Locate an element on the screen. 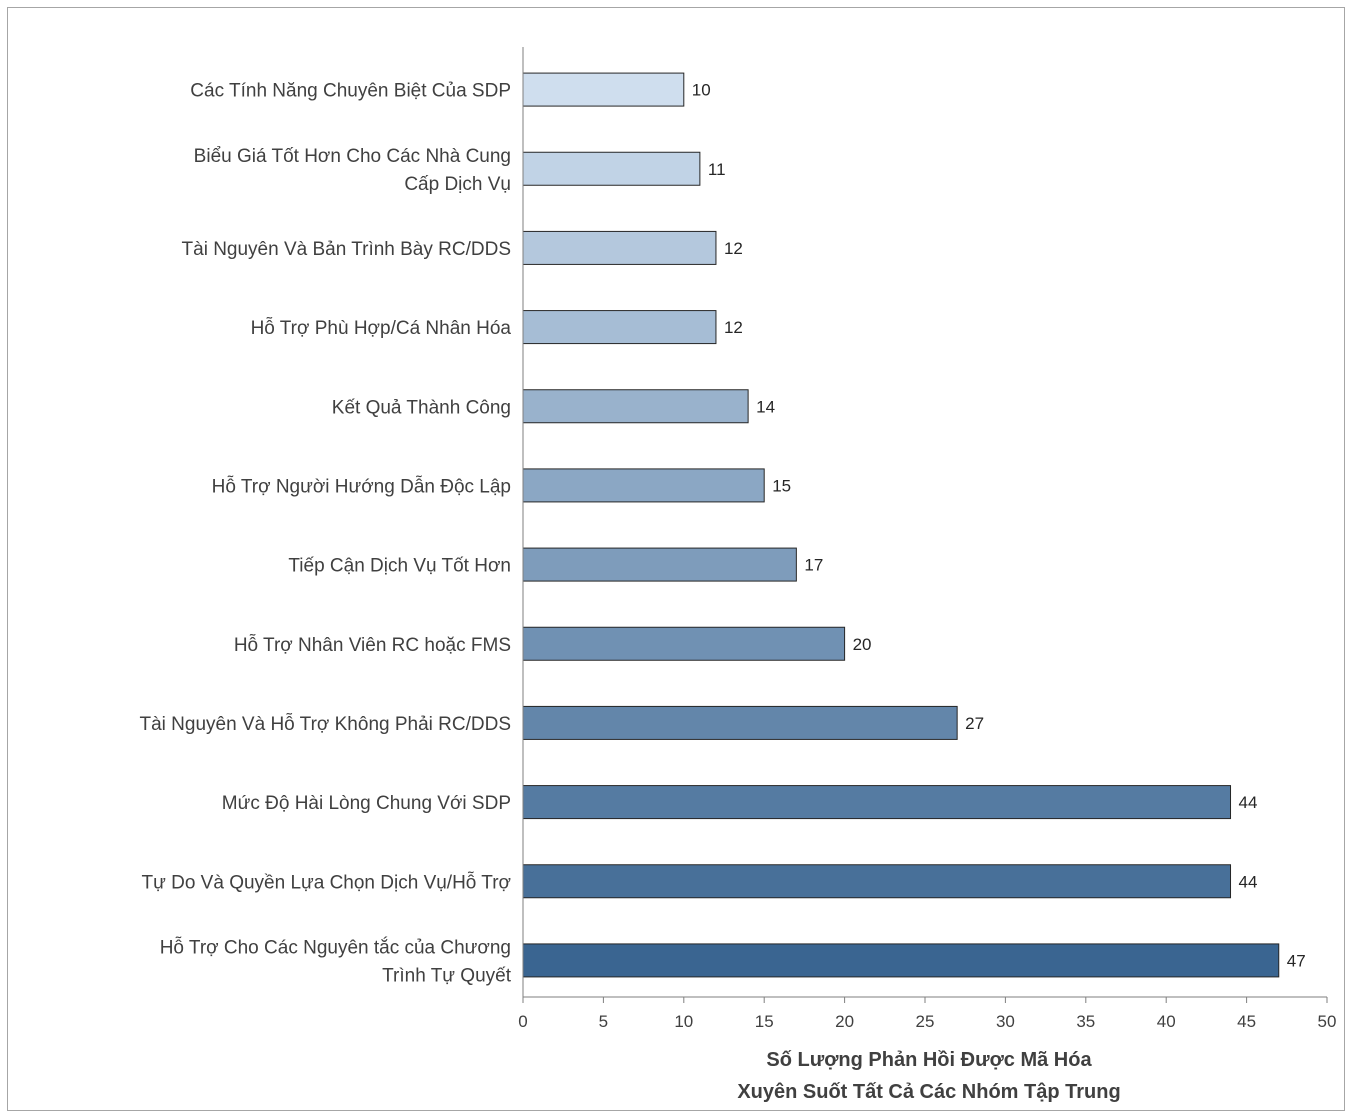 This screenshot has width=1354, height=1117. x-tick-label-15: 15 is located at coordinates (764, 1021).